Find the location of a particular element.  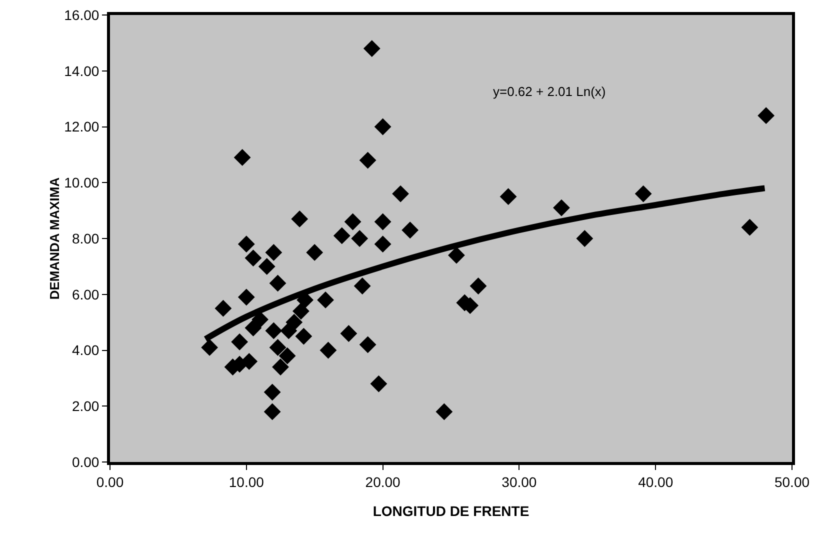

y-tick-label: 16.00 is located at coordinates (82, 14).